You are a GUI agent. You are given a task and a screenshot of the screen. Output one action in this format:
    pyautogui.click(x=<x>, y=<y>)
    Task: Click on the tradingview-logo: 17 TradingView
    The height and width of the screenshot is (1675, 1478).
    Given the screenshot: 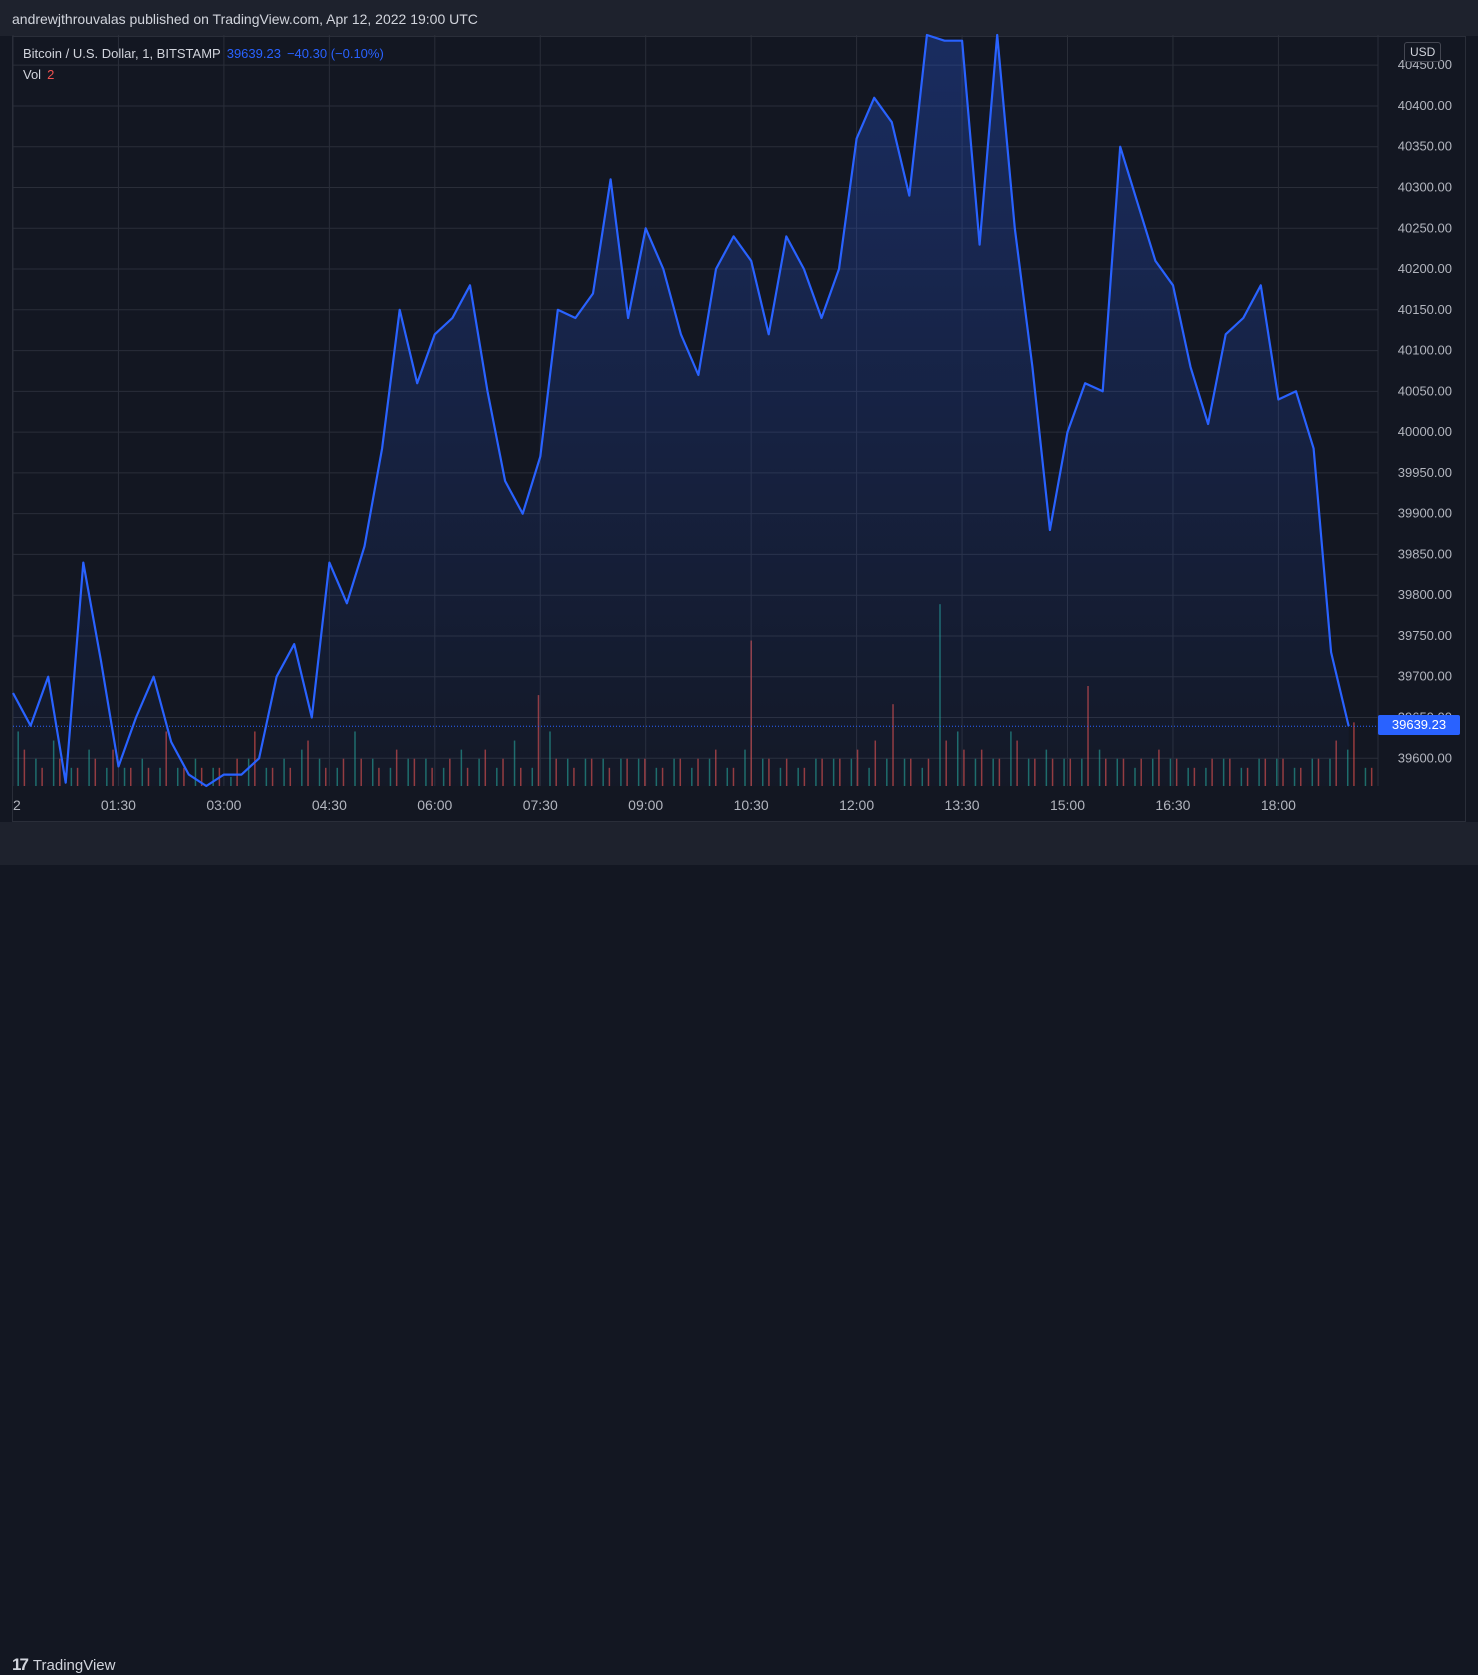 What is the action you would take?
    pyautogui.click(x=63, y=1665)
    